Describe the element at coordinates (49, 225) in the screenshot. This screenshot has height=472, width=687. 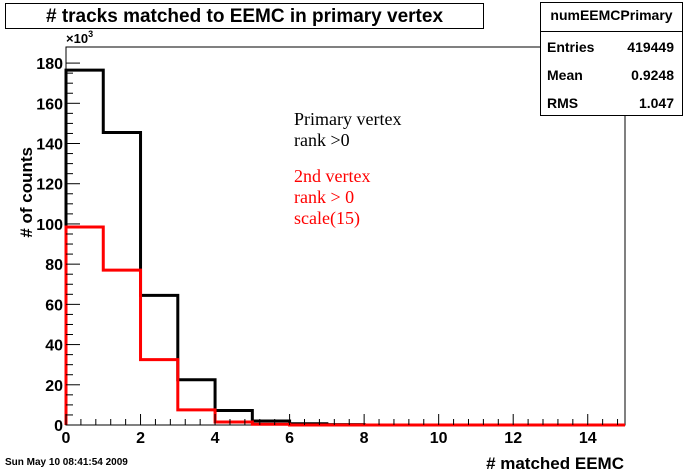
I see `y-tick-label: 100` at that location.